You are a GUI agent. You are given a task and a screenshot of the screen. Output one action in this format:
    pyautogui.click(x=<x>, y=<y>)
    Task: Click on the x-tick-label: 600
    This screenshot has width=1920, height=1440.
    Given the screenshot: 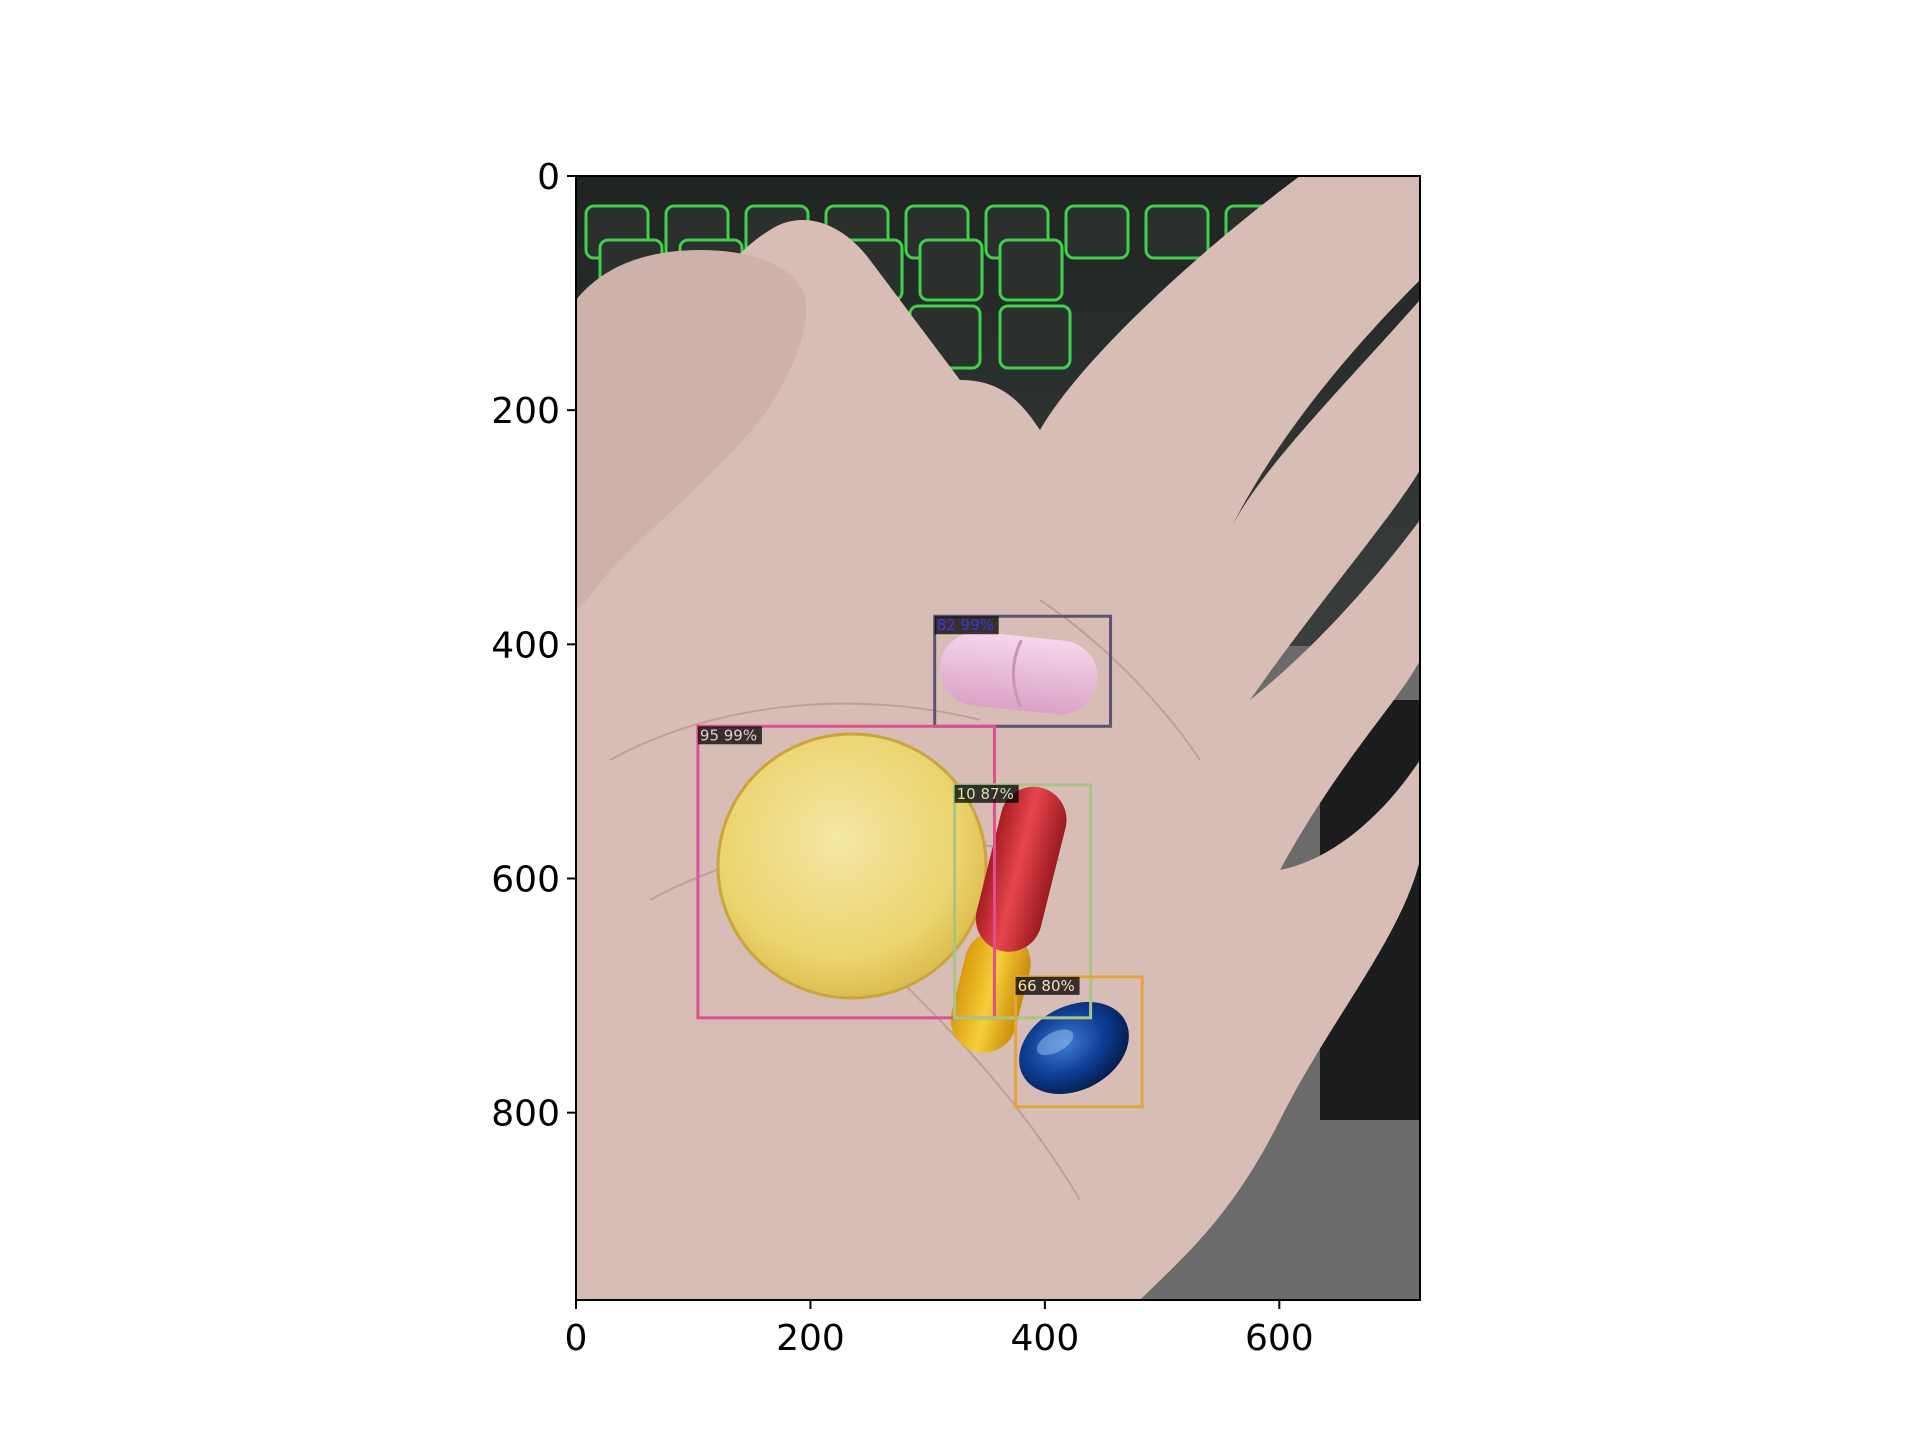 What is the action you would take?
    pyautogui.click(x=1279, y=1338)
    